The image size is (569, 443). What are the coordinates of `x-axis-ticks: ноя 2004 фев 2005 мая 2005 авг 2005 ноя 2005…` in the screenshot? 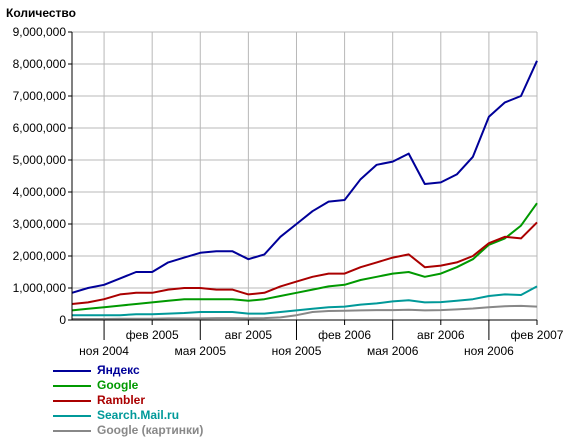 It's located at (321, 339).